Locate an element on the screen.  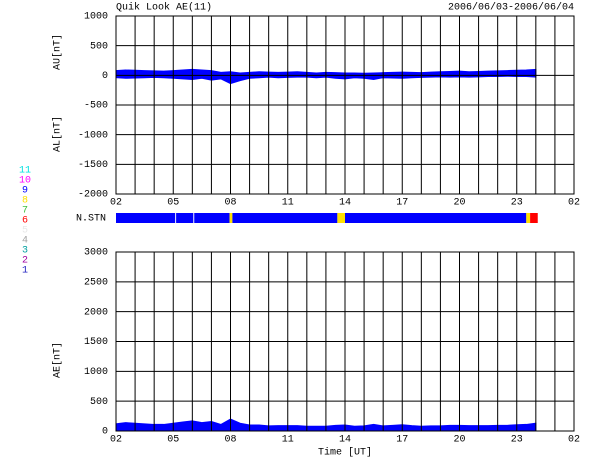
y-axis-label: AE[nT] is located at coordinates (58, 360).